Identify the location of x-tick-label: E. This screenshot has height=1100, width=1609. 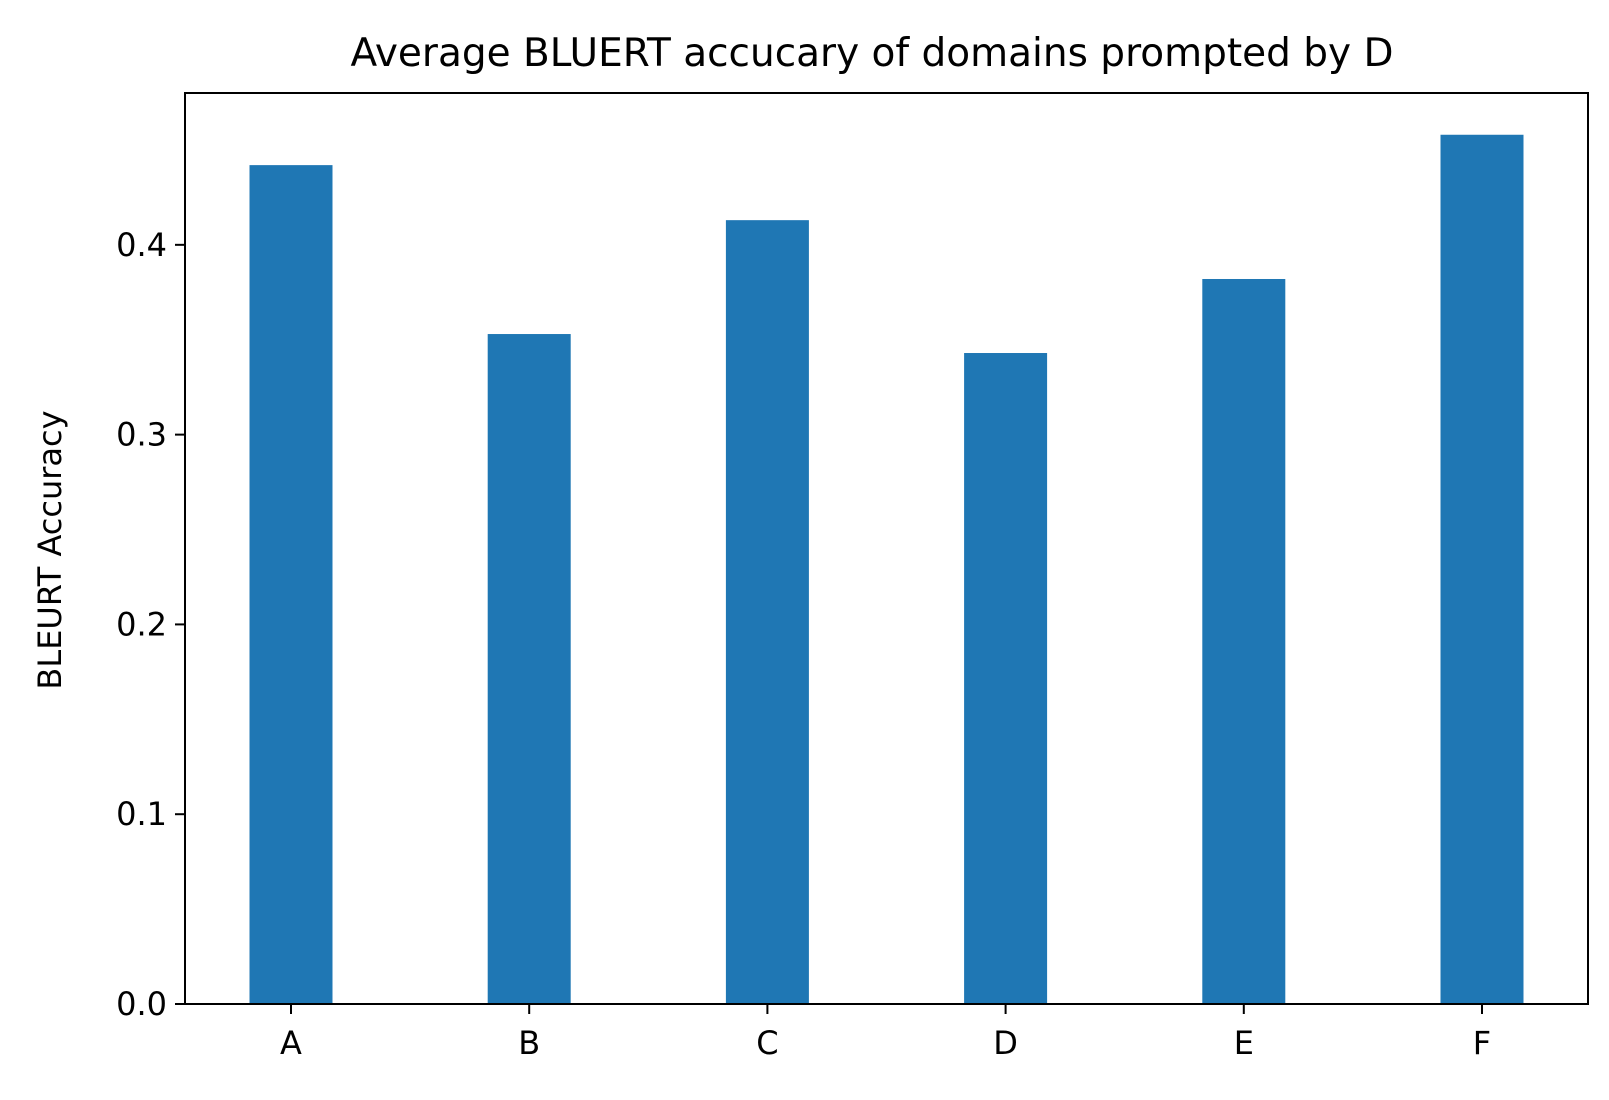
(1244, 1043).